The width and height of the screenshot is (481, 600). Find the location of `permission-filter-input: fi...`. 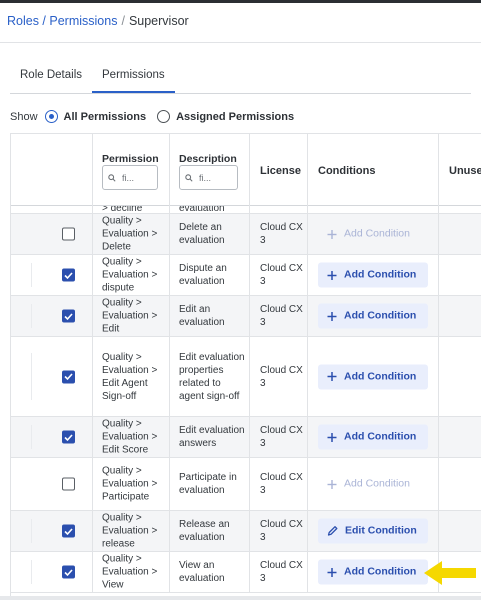

permission-filter-input: fi... is located at coordinates (130, 177).